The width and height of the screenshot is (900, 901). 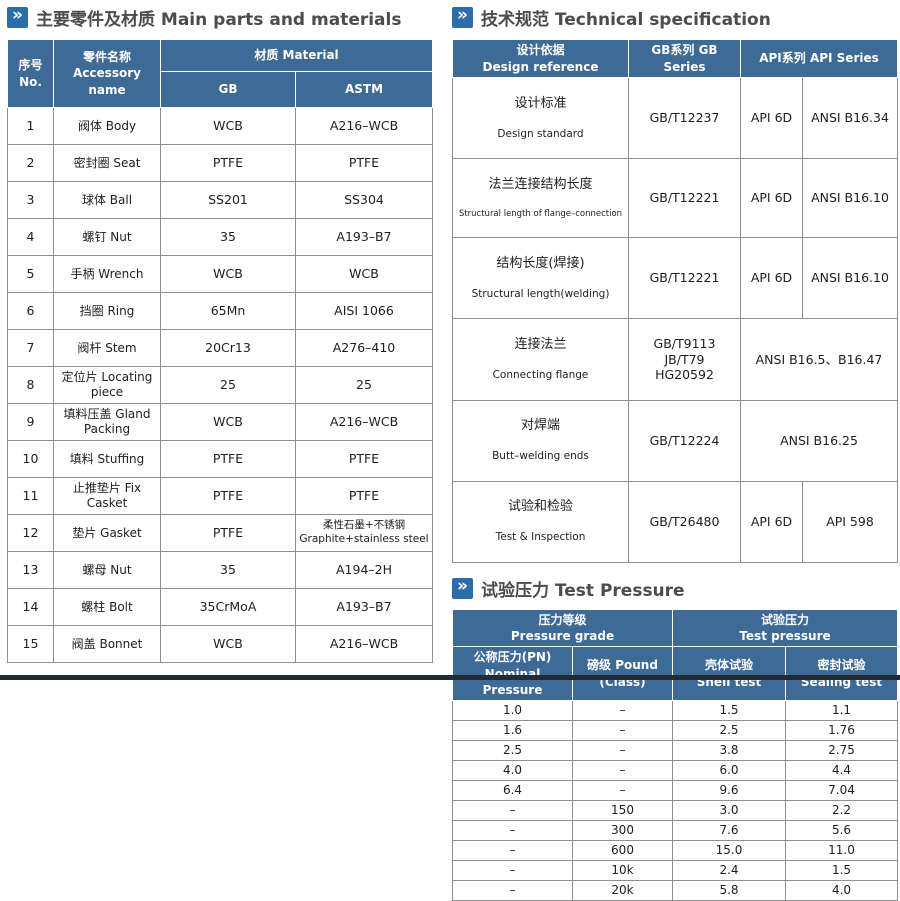 I want to click on table-row: 15 阀盖 Bonnet WCB A216–WCB, so click(x=220, y=644).